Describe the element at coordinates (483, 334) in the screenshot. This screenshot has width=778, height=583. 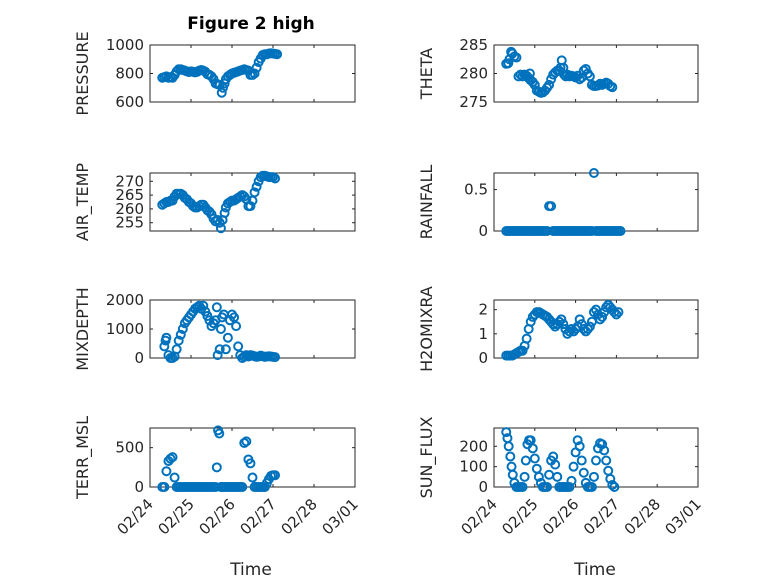
I see `y-tick-label: 1` at that location.